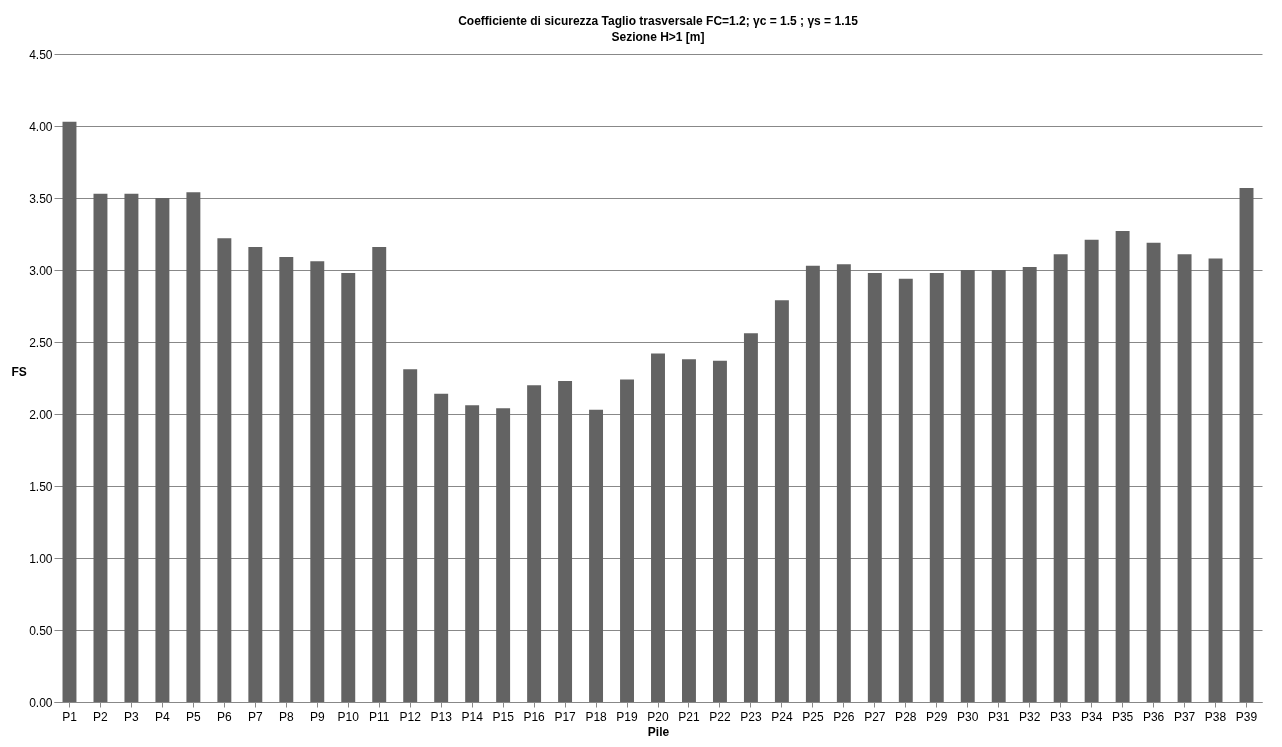 The width and height of the screenshot is (1282, 747). What do you see at coordinates (906, 716) in the screenshot?
I see `x-tick-label: P28` at bounding box center [906, 716].